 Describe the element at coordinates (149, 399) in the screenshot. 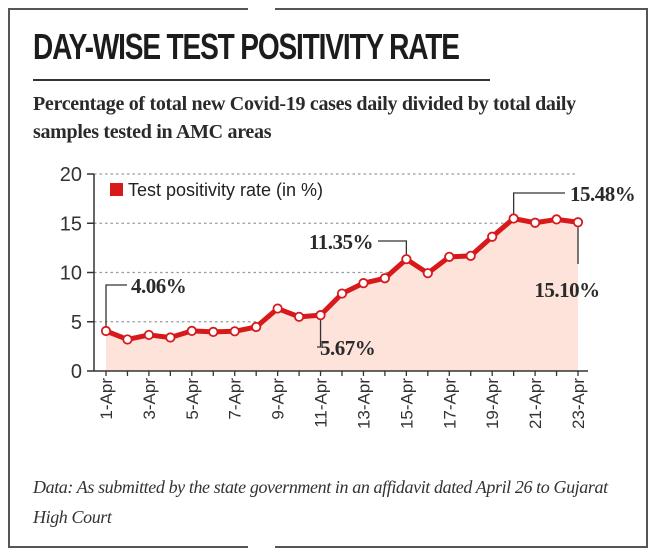

I see `x-tick-label: 3-Apr` at that location.